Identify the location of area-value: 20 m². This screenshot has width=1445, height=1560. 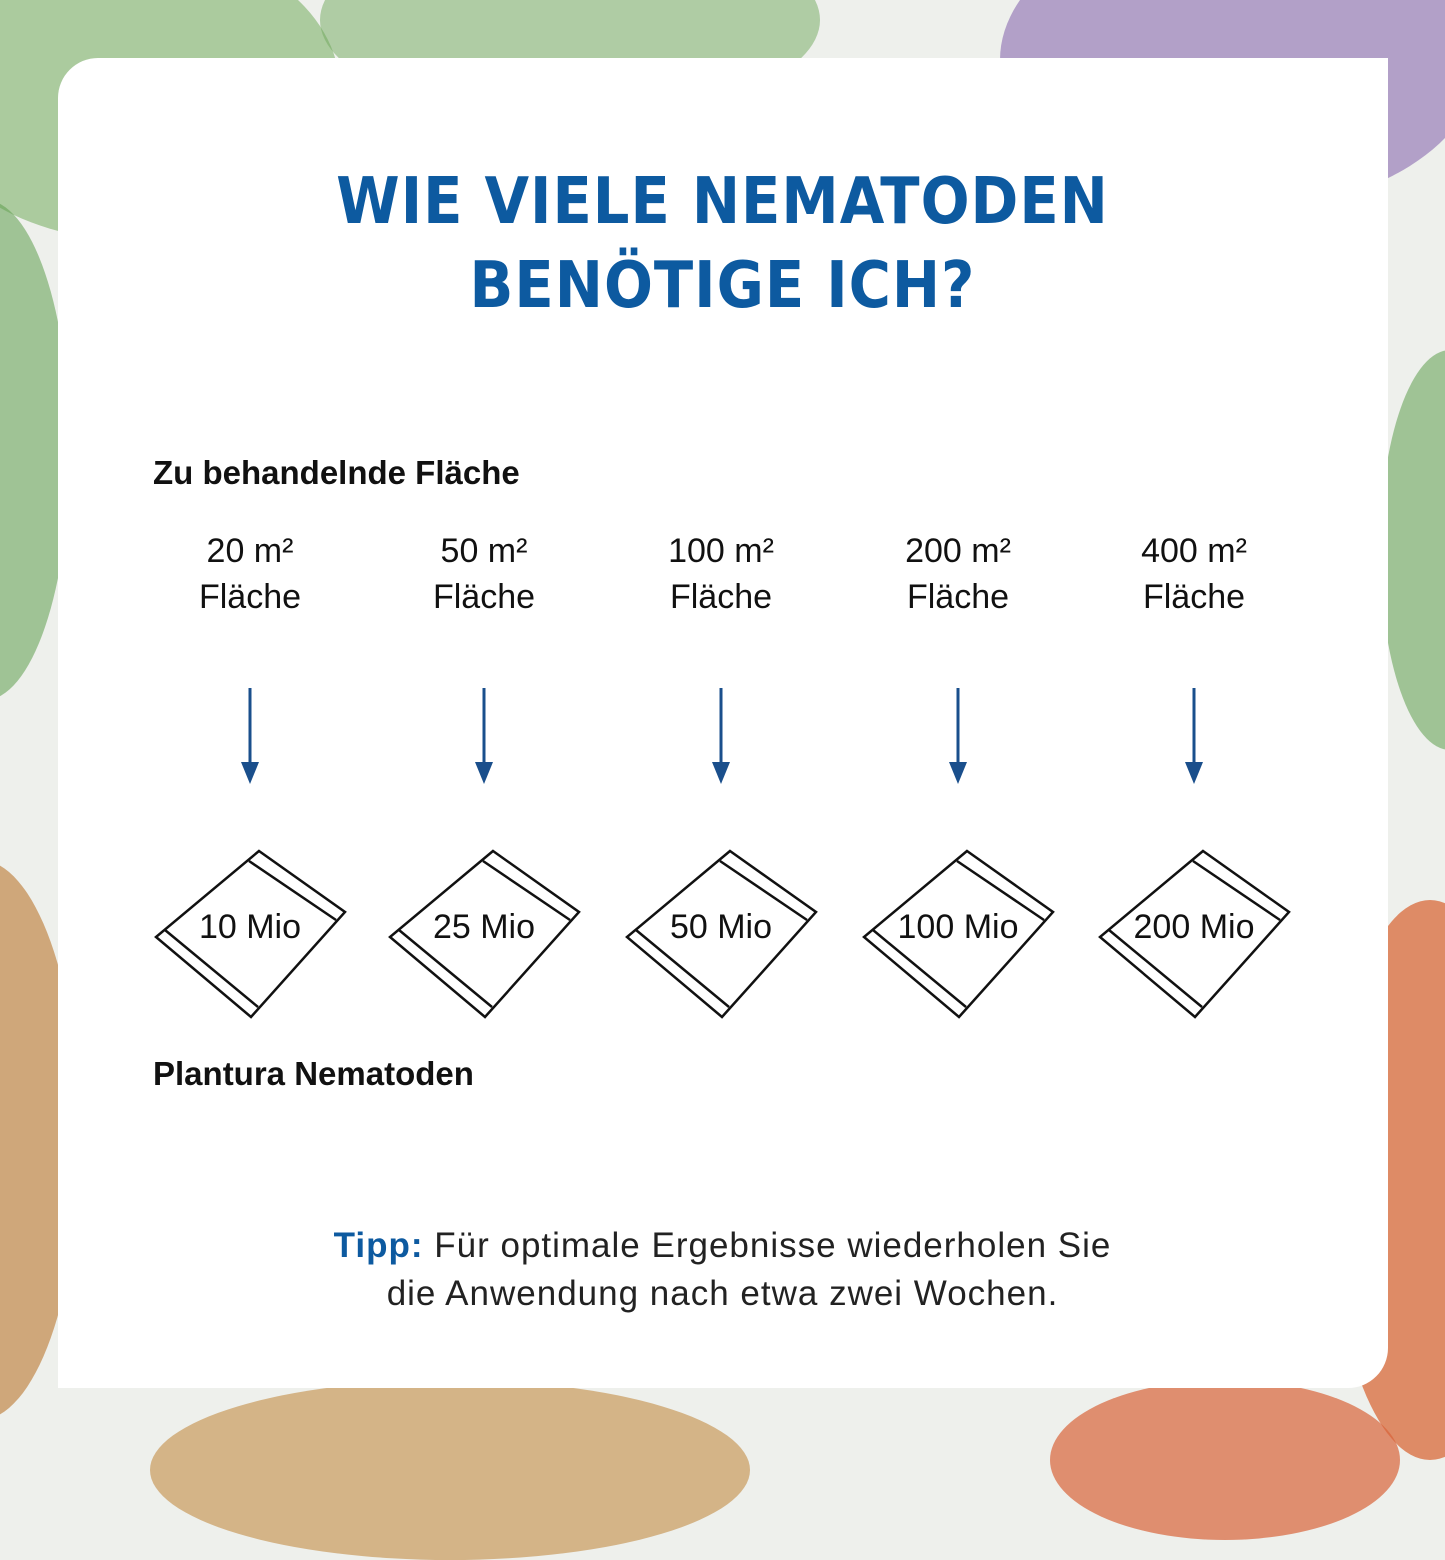
(250, 551).